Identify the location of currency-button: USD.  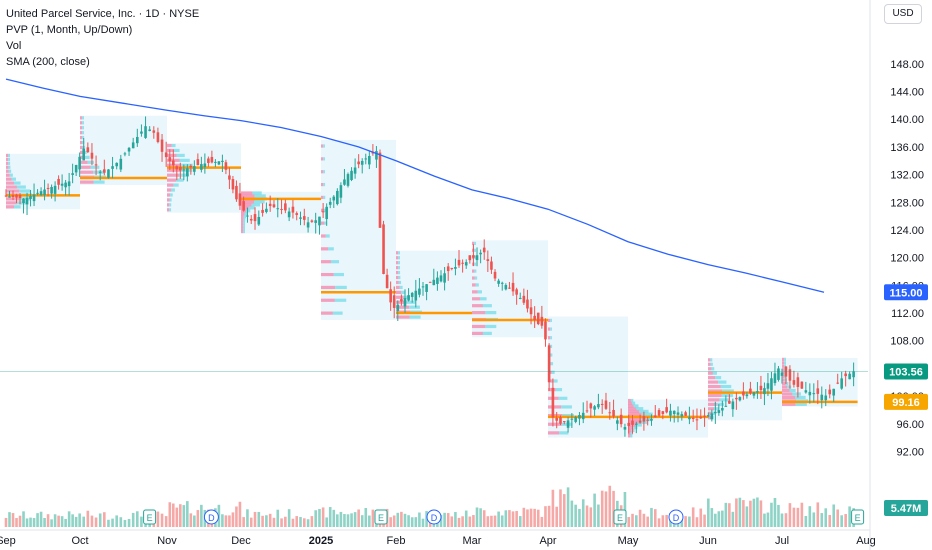
(903, 14).